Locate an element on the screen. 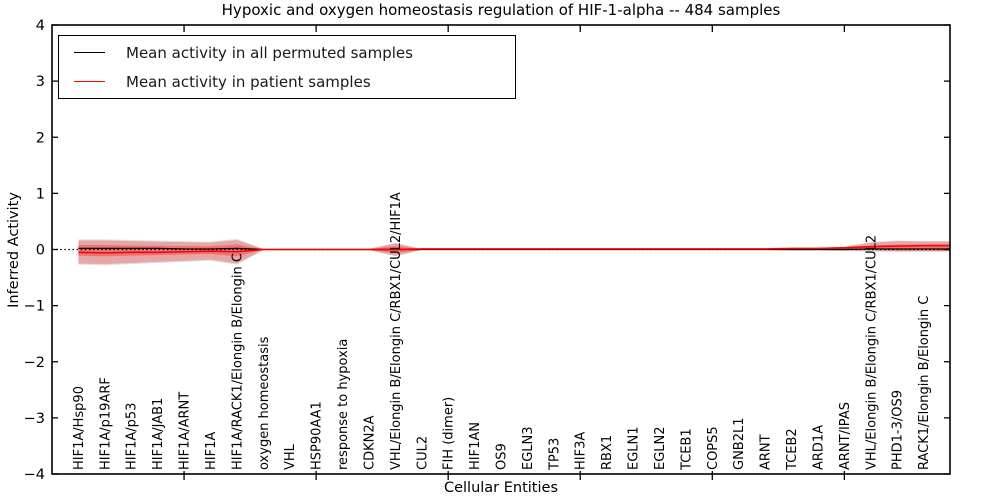  x-tick-label: HSP90AA1 is located at coordinates (317, 435).